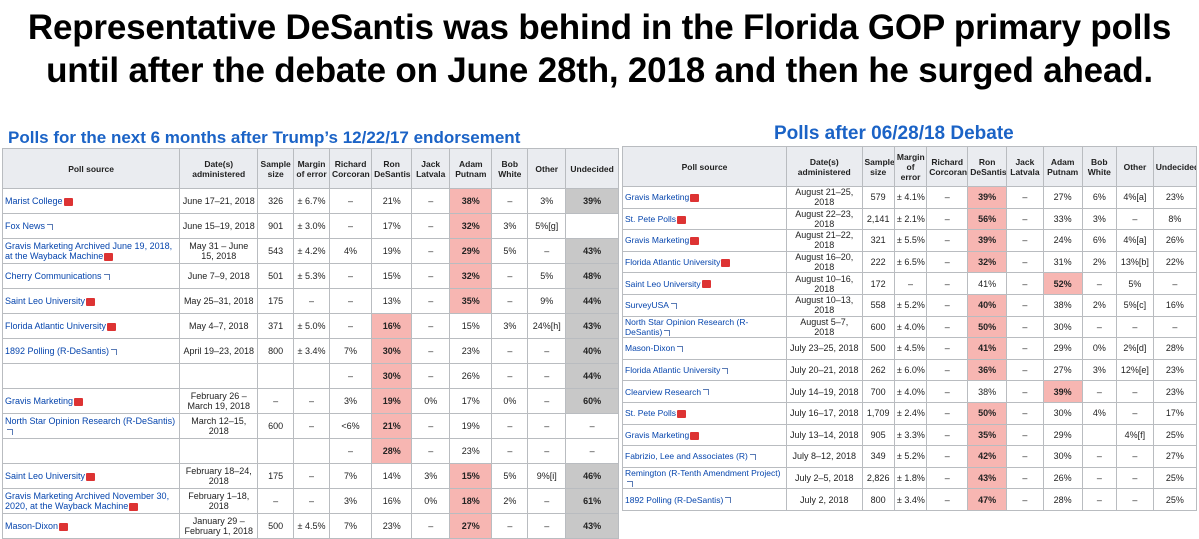 The image size is (1199, 539). I want to click on column-header: Poll source, so click(91, 168).